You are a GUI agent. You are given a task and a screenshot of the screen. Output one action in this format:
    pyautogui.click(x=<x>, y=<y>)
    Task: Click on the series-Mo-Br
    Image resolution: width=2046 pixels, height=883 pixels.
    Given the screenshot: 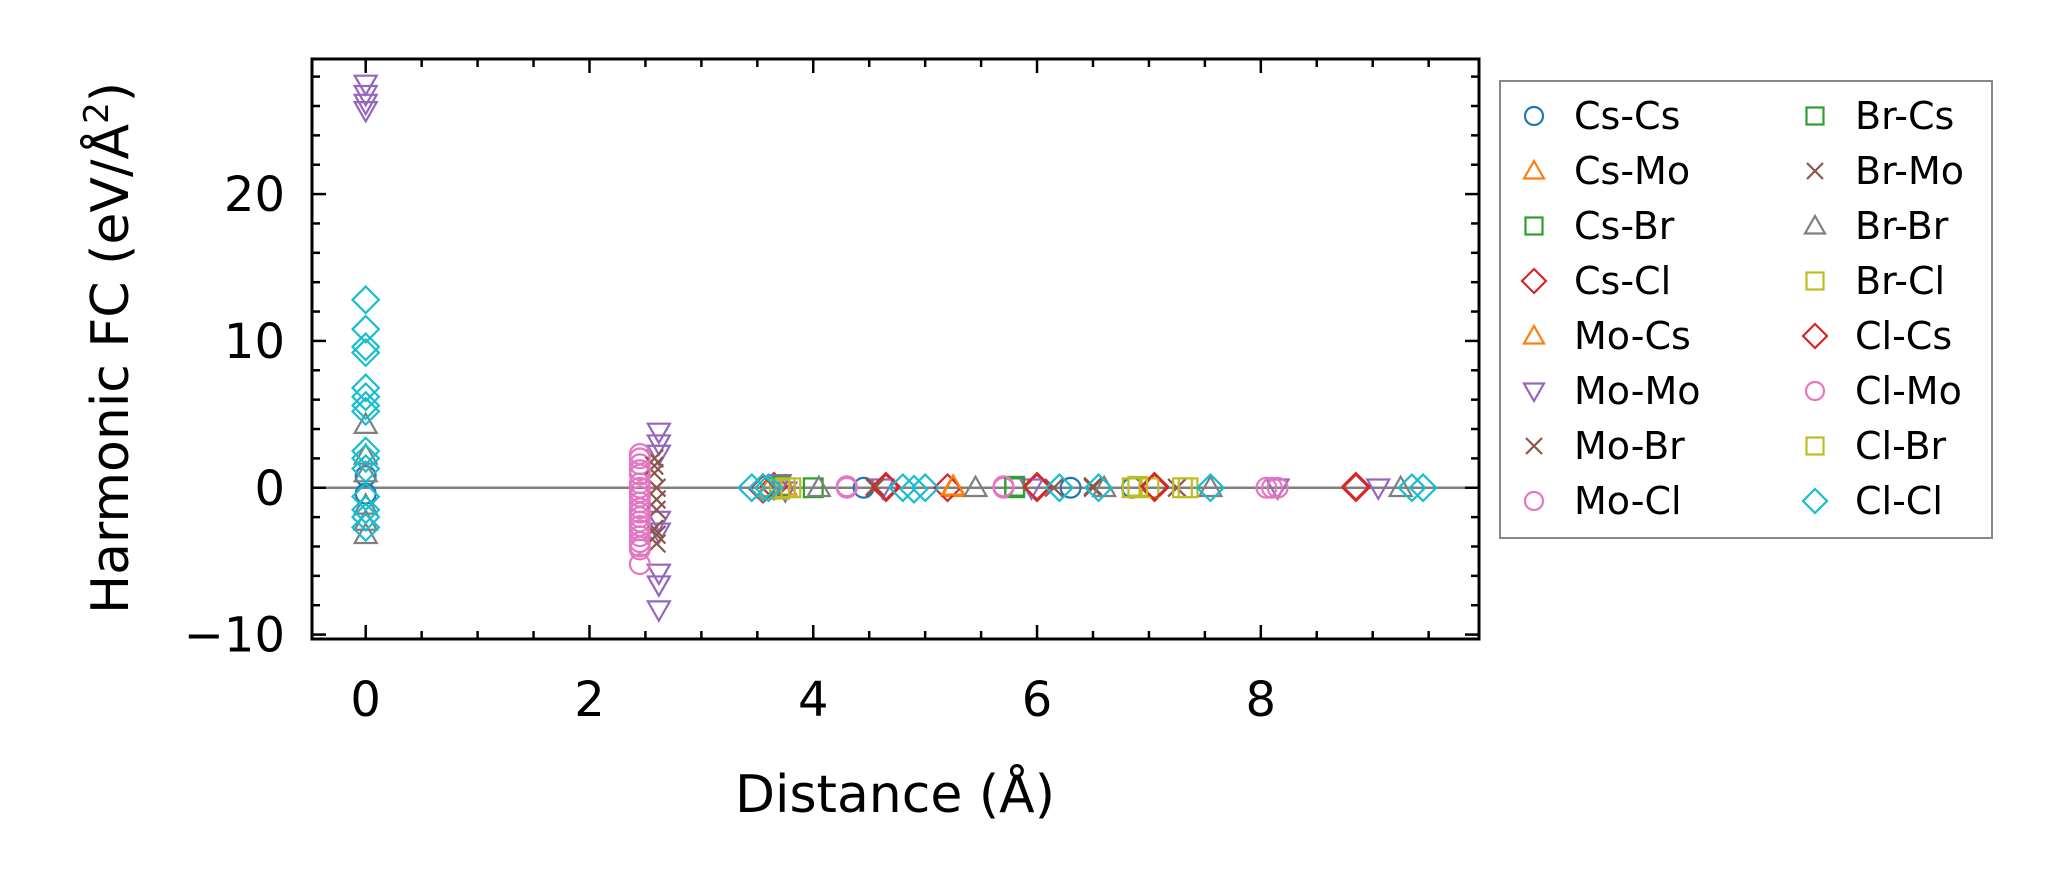 What is the action you would take?
    pyautogui.click(x=873, y=501)
    